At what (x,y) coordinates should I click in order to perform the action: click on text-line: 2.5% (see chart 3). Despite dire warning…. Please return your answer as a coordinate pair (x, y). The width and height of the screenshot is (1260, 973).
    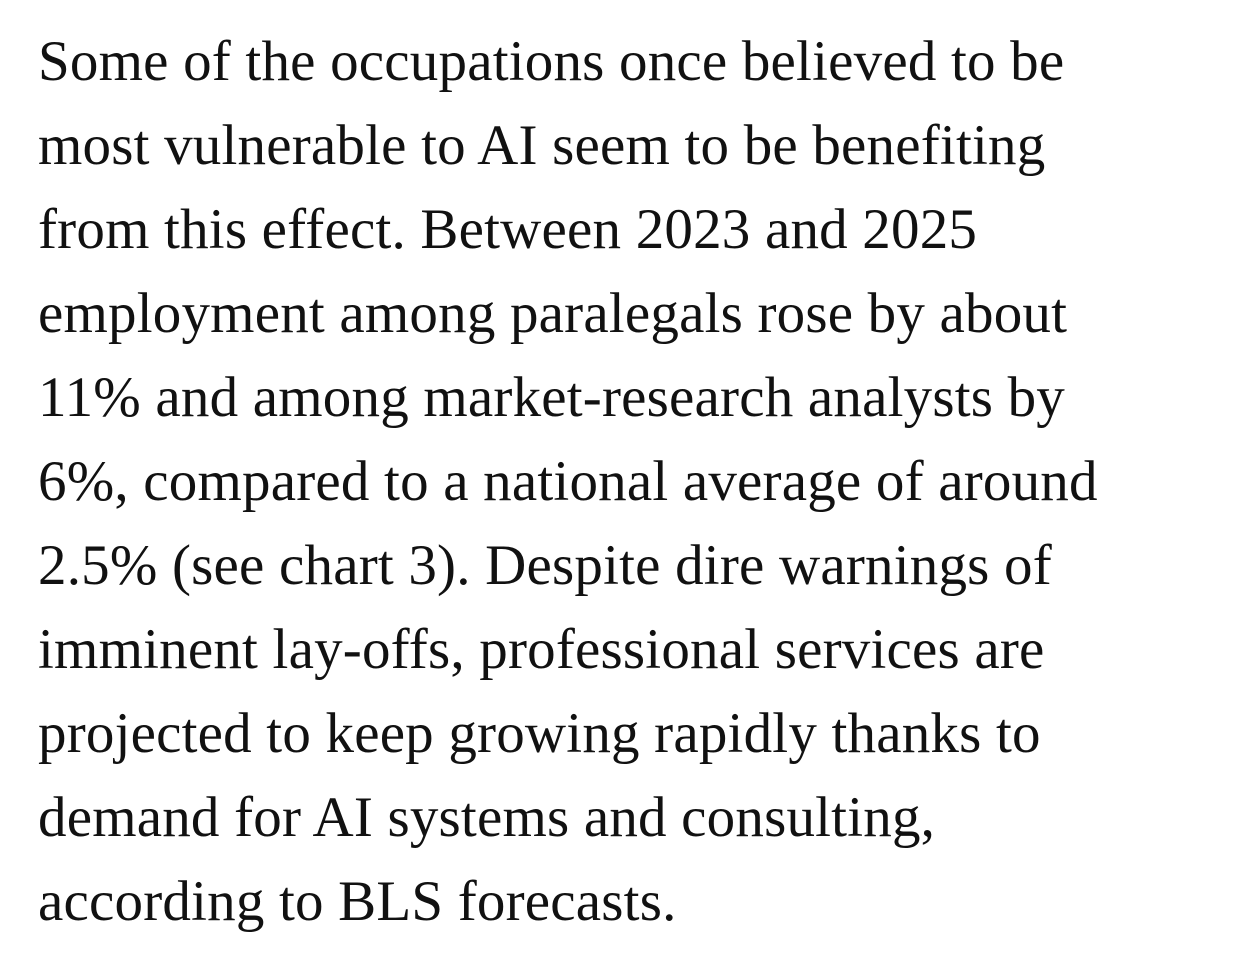
    Looking at the image, I should click on (545, 565).